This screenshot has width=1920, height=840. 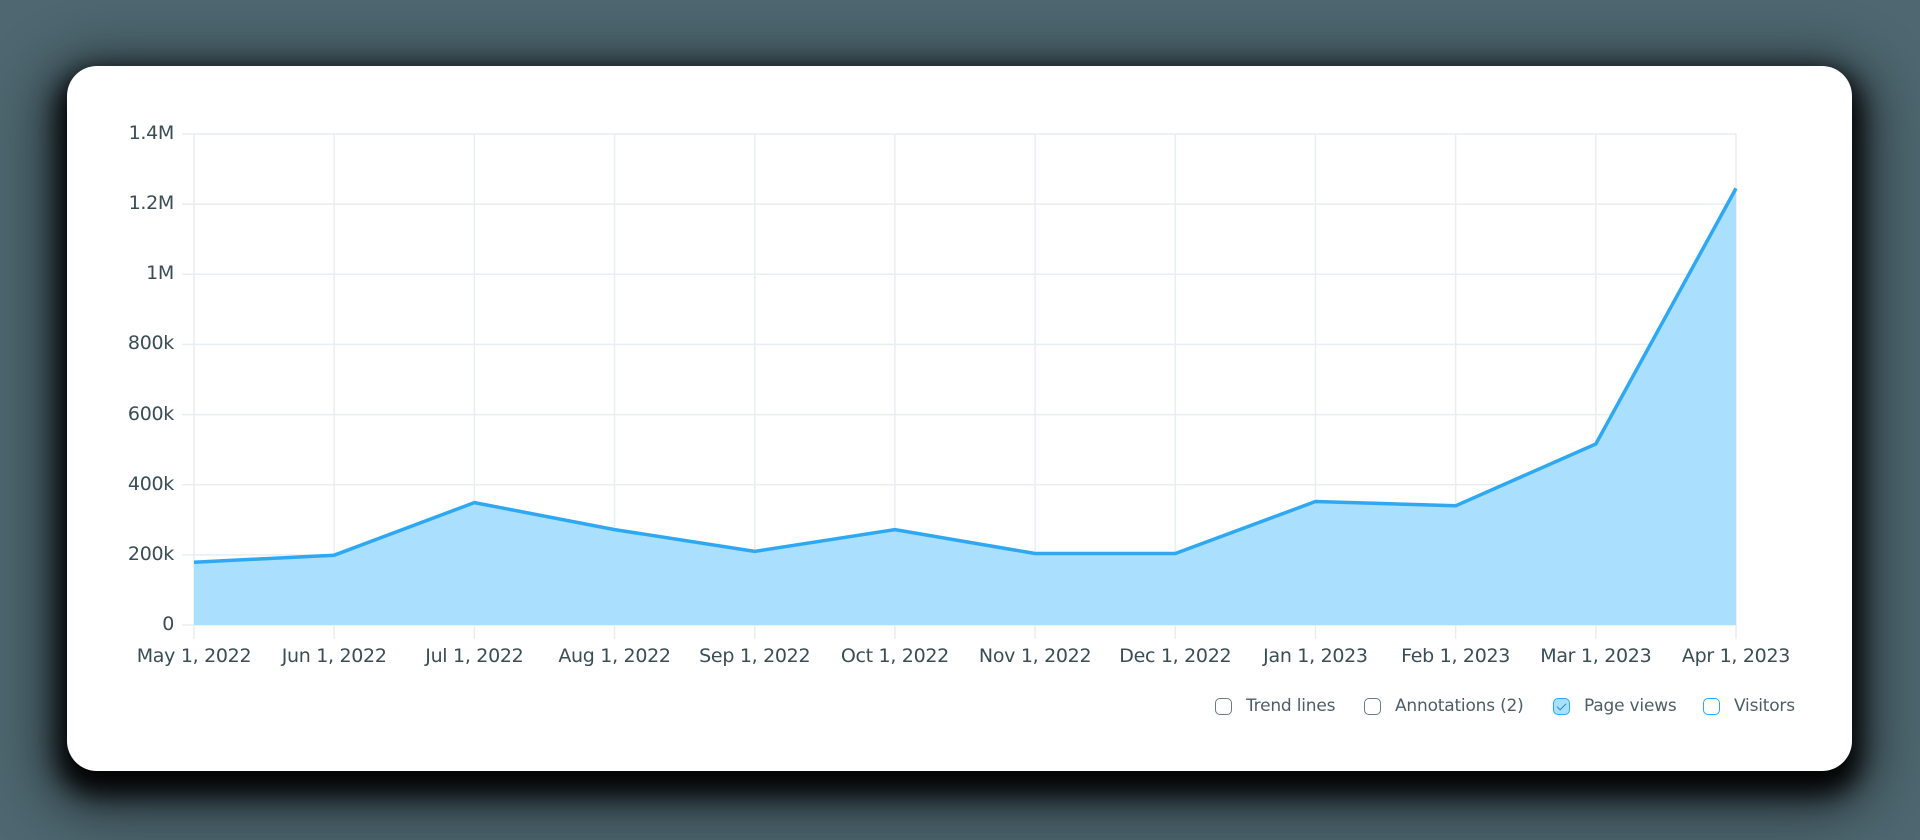 What do you see at coordinates (168, 624) in the screenshot?
I see `y-tick-label: 0` at bounding box center [168, 624].